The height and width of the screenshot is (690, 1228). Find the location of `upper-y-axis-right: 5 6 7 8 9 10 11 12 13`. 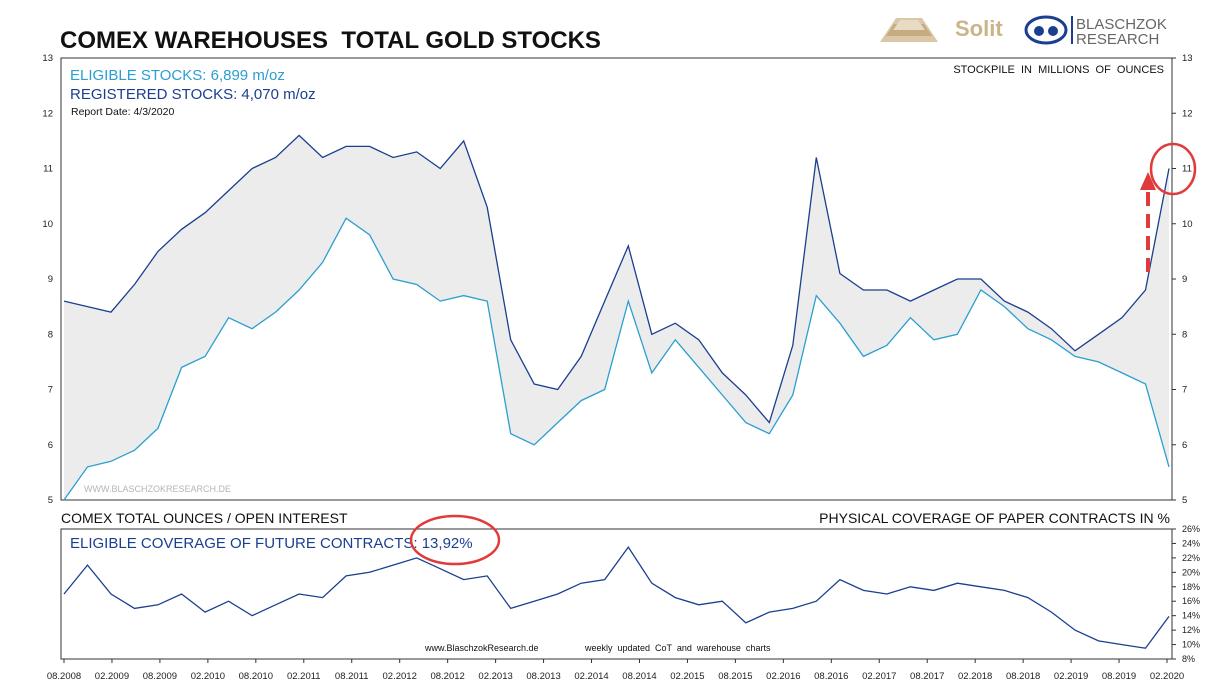

upper-y-axis-right: 5 6 7 8 9 10 11 12 13 is located at coordinates (1187, 279).